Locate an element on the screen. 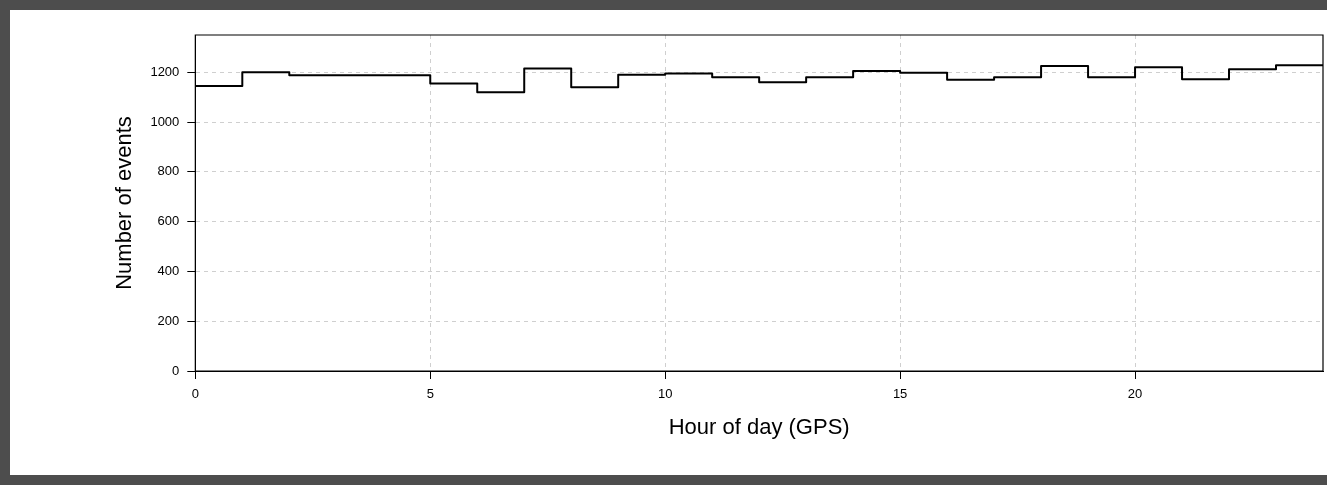  x-tick-label: 10 is located at coordinates (665, 394).